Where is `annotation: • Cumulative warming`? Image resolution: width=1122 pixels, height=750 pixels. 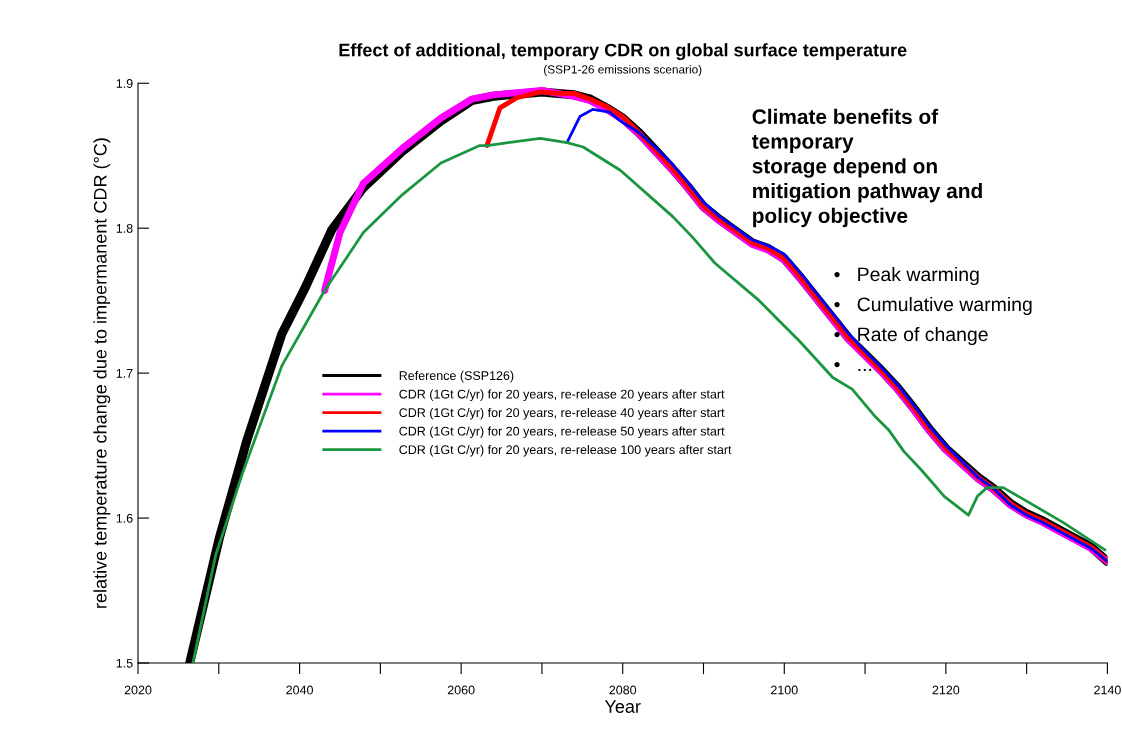 annotation: • Cumulative warming is located at coordinates (933, 306).